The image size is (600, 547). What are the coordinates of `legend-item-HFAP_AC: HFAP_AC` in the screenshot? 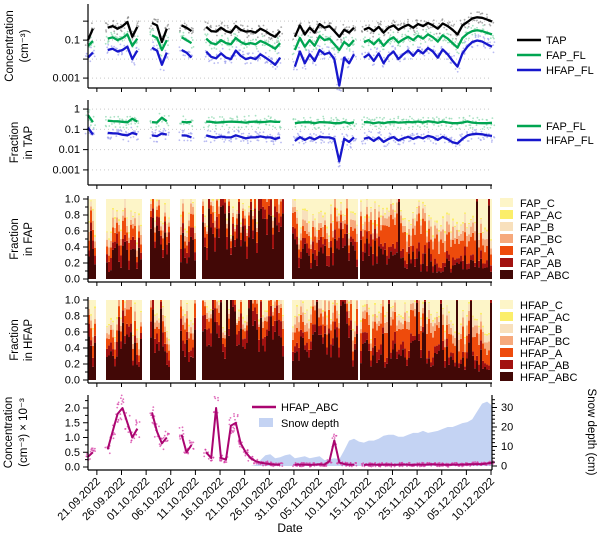 It's located at (535, 318).